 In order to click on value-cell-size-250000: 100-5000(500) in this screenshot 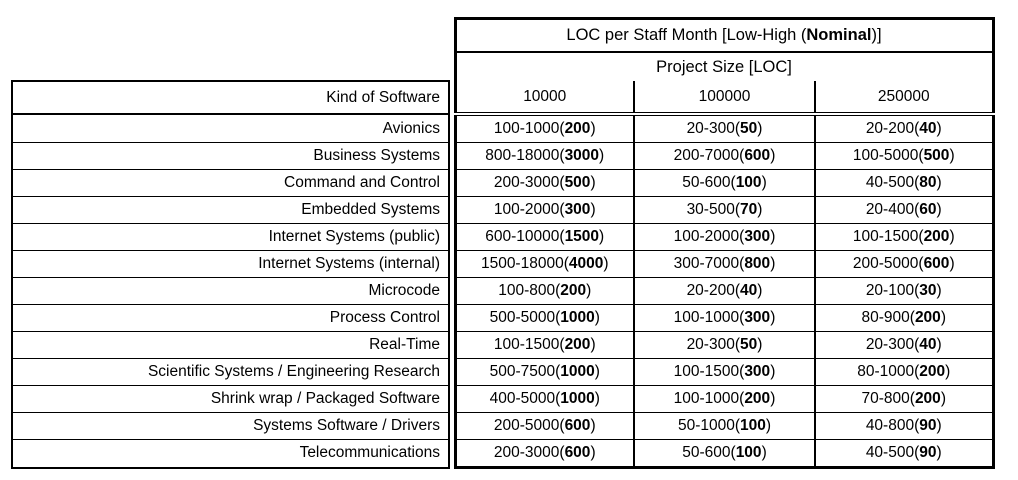, I will do `click(904, 156)`.